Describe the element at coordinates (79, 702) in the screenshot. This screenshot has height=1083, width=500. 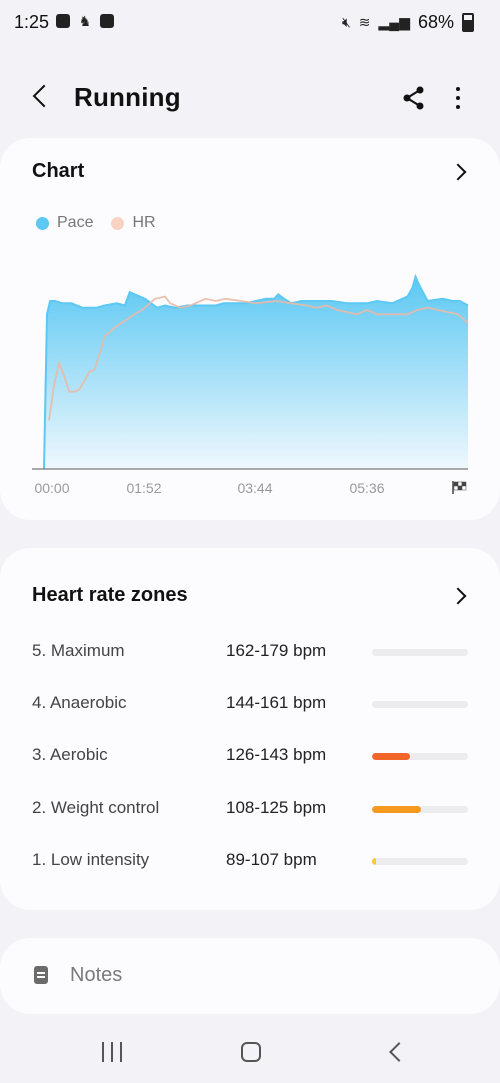
I see `zone-label: 4. Anaerobic` at that location.